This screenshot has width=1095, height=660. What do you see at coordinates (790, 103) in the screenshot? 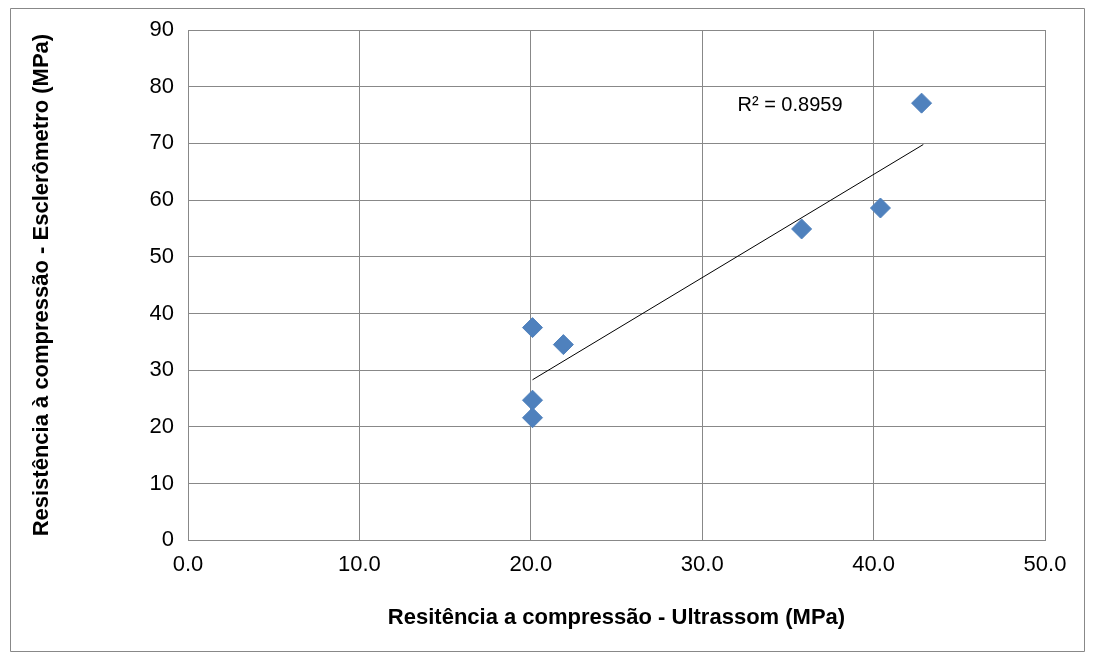
I see `annotation: R² = 0.8959` at bounding box center [790, 103].